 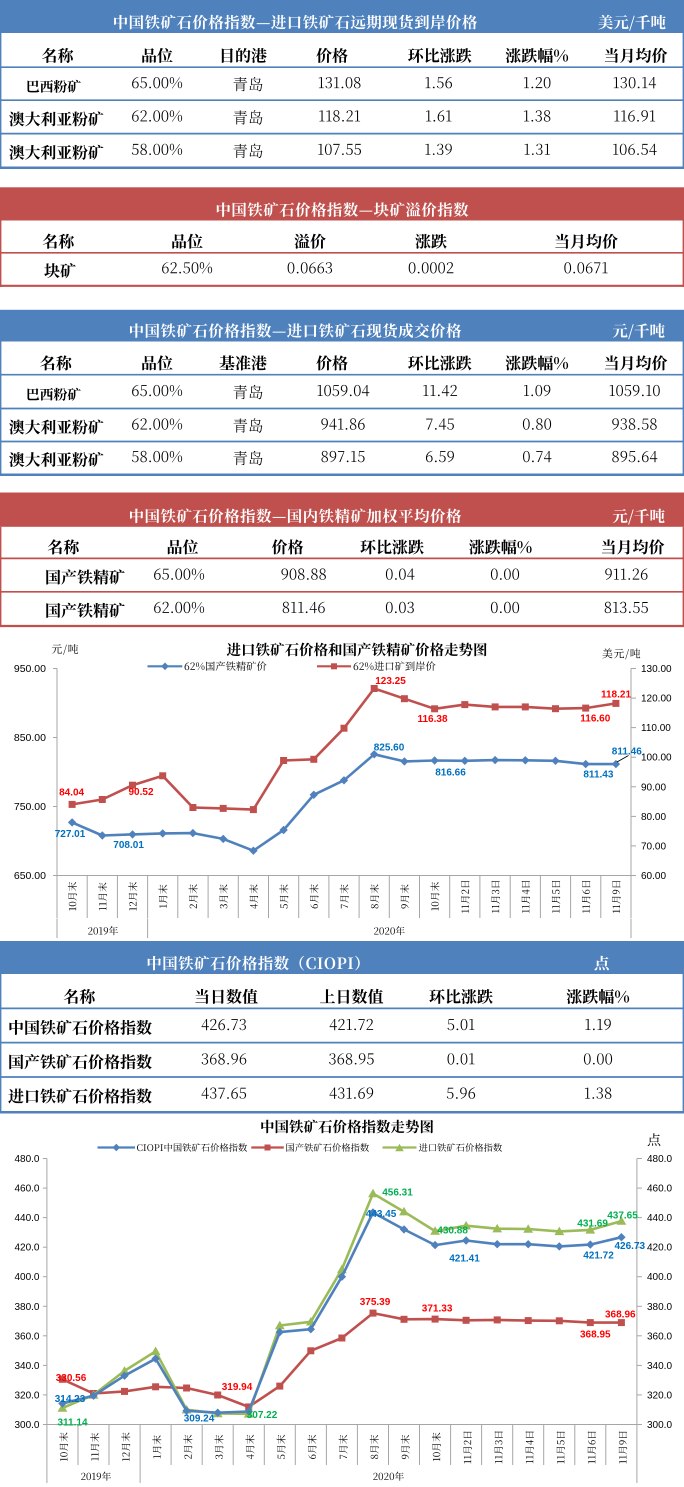 What do you see at coordinates (375, 1302) in the screenshot?
I see `svg-text: 375.39` at bounding box center [375, 1302].